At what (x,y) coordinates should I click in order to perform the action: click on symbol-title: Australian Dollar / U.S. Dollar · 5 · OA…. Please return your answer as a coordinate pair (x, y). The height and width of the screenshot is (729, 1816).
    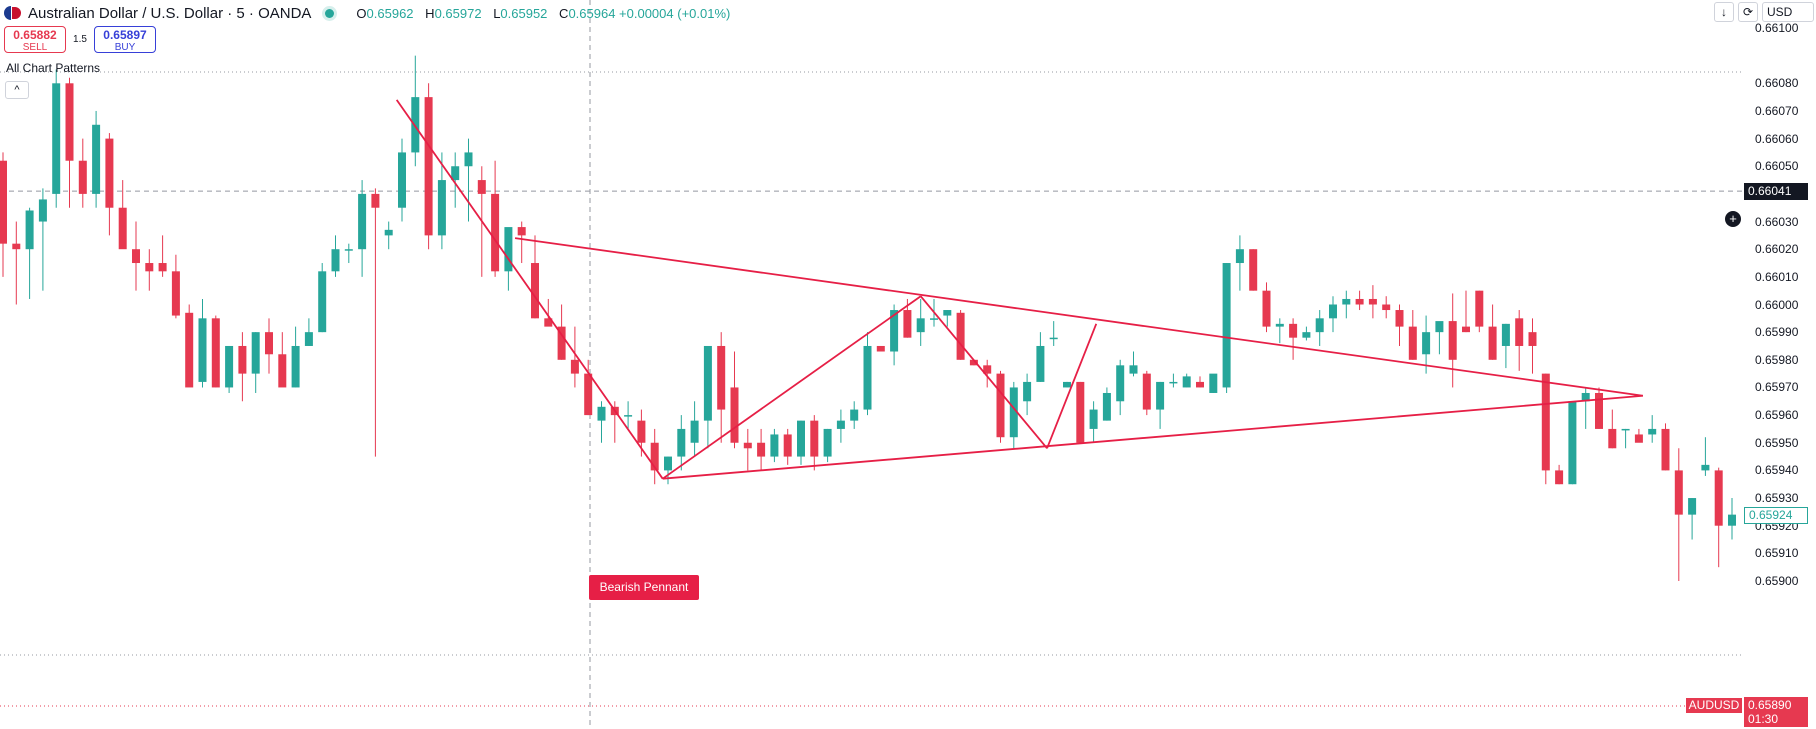
    Looking at the image, I should click on (170, 13).